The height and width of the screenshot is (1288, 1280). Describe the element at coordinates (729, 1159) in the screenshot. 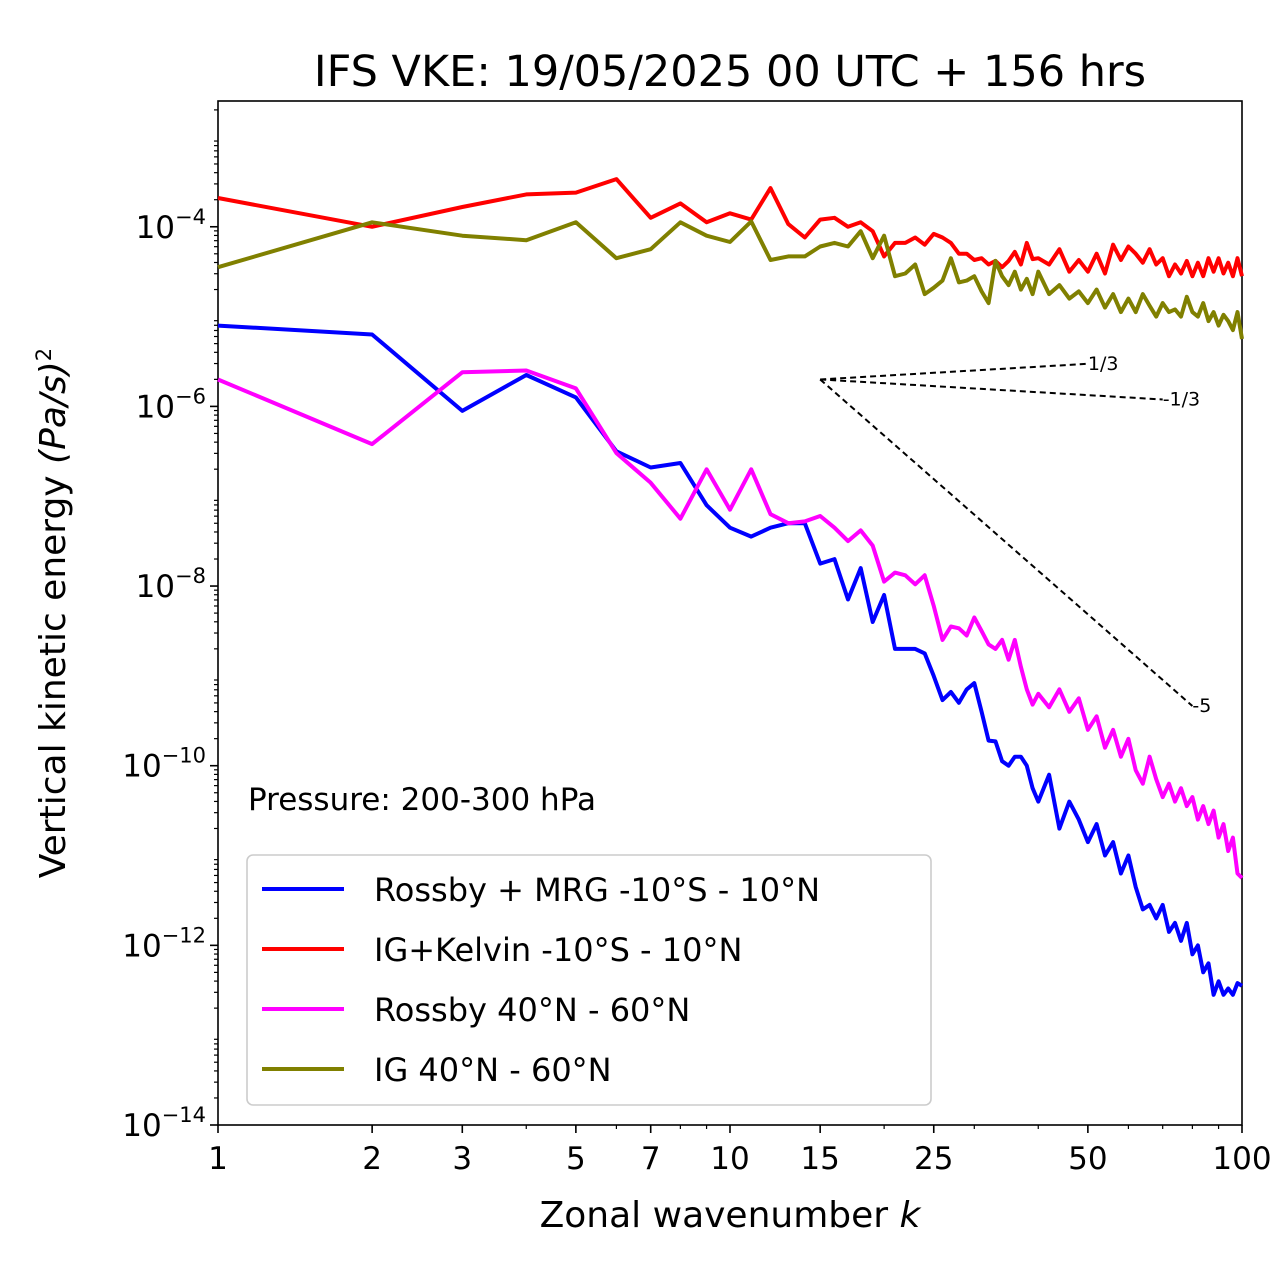

I see `x-tick-label: 10` at that location.